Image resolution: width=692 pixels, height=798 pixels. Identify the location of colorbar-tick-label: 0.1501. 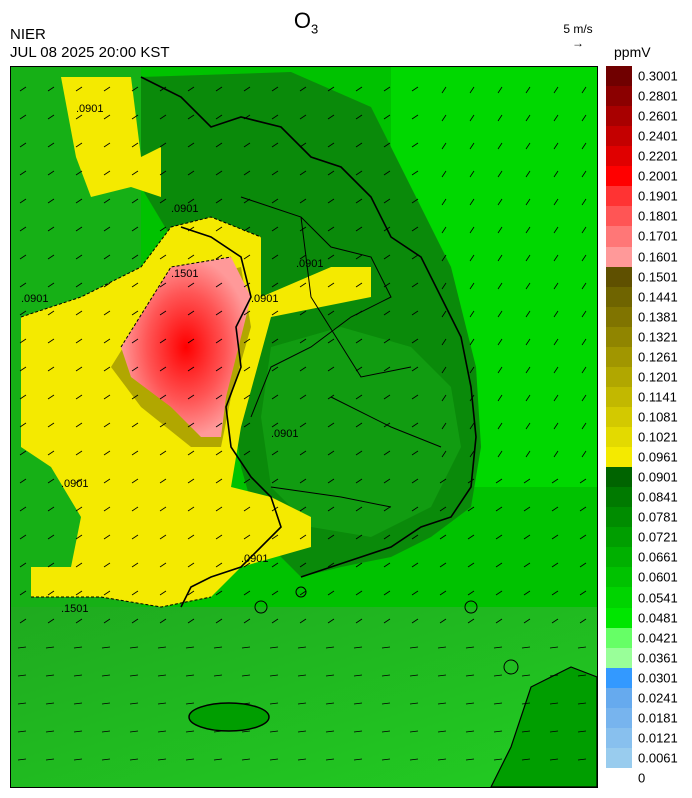
(658, 277).